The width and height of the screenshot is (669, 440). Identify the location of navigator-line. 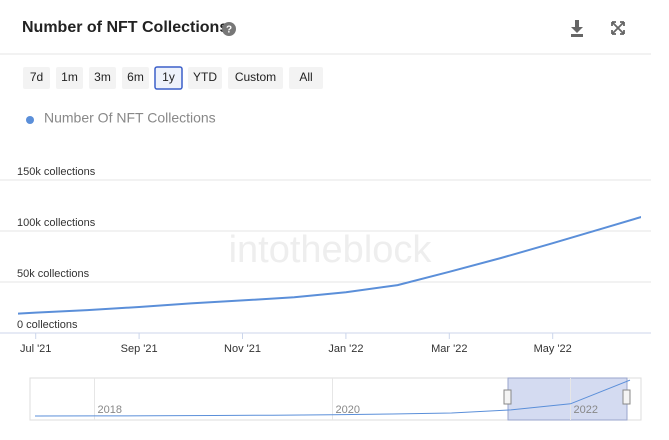
(332, 398).